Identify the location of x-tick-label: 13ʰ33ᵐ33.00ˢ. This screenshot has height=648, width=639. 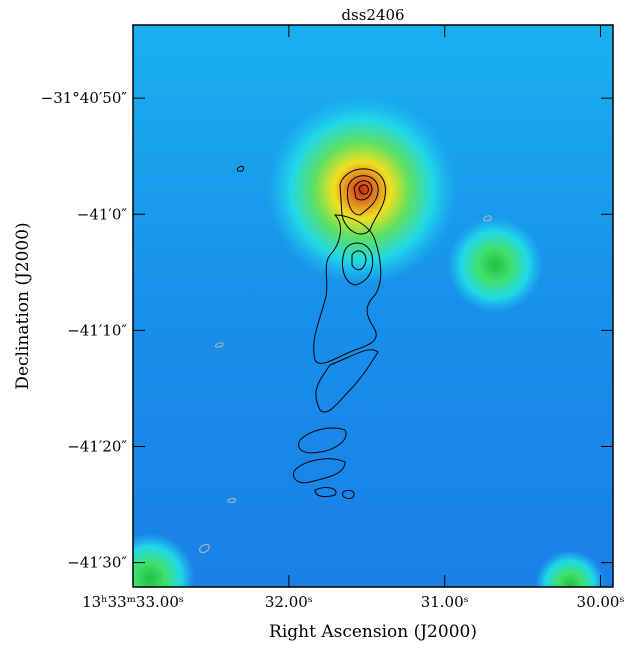
(133, 602).